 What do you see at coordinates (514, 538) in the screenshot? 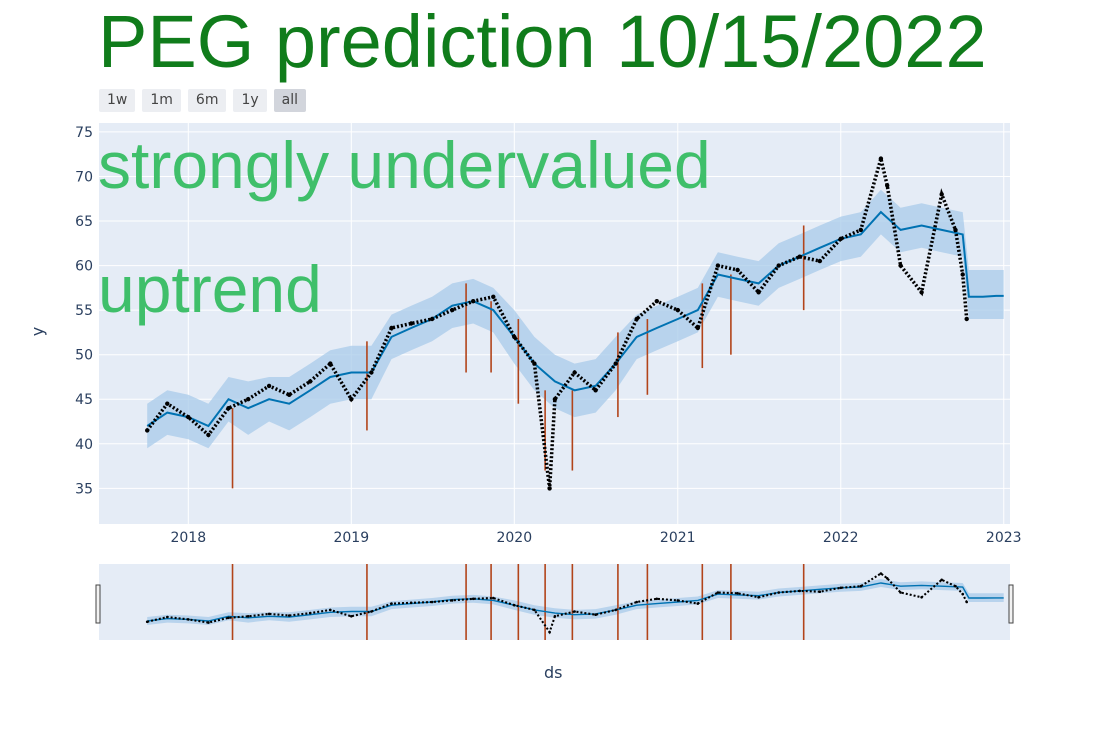
I see `x-tick-label: 2020` at bounding box center [514, 538].